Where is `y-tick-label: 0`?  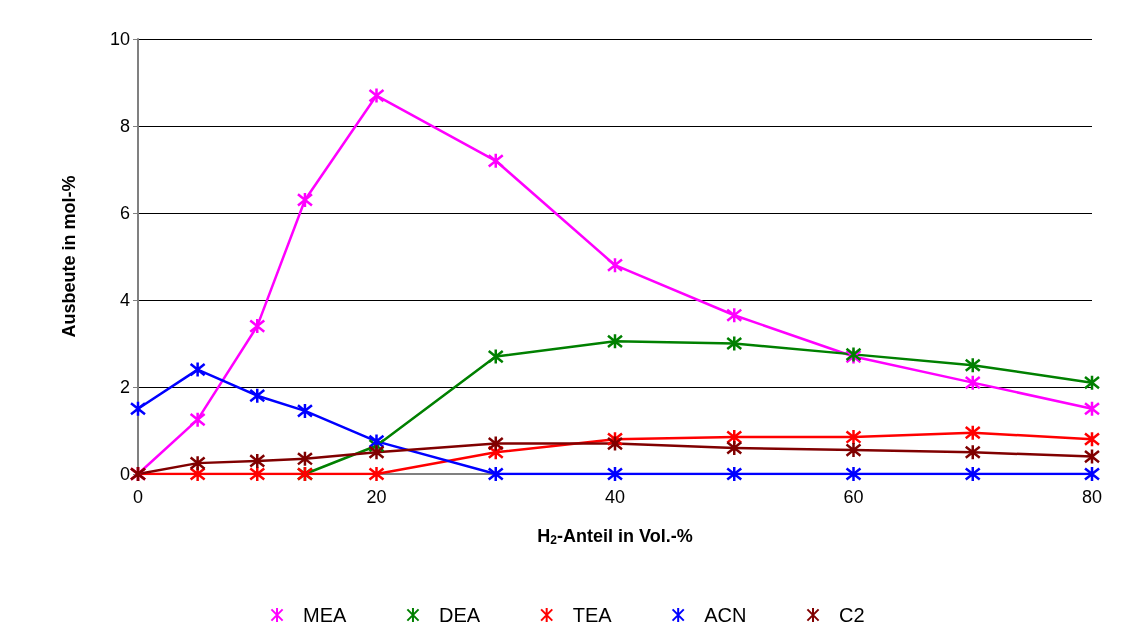 y-tick-label: 0 is located at coordinates (124, 474).